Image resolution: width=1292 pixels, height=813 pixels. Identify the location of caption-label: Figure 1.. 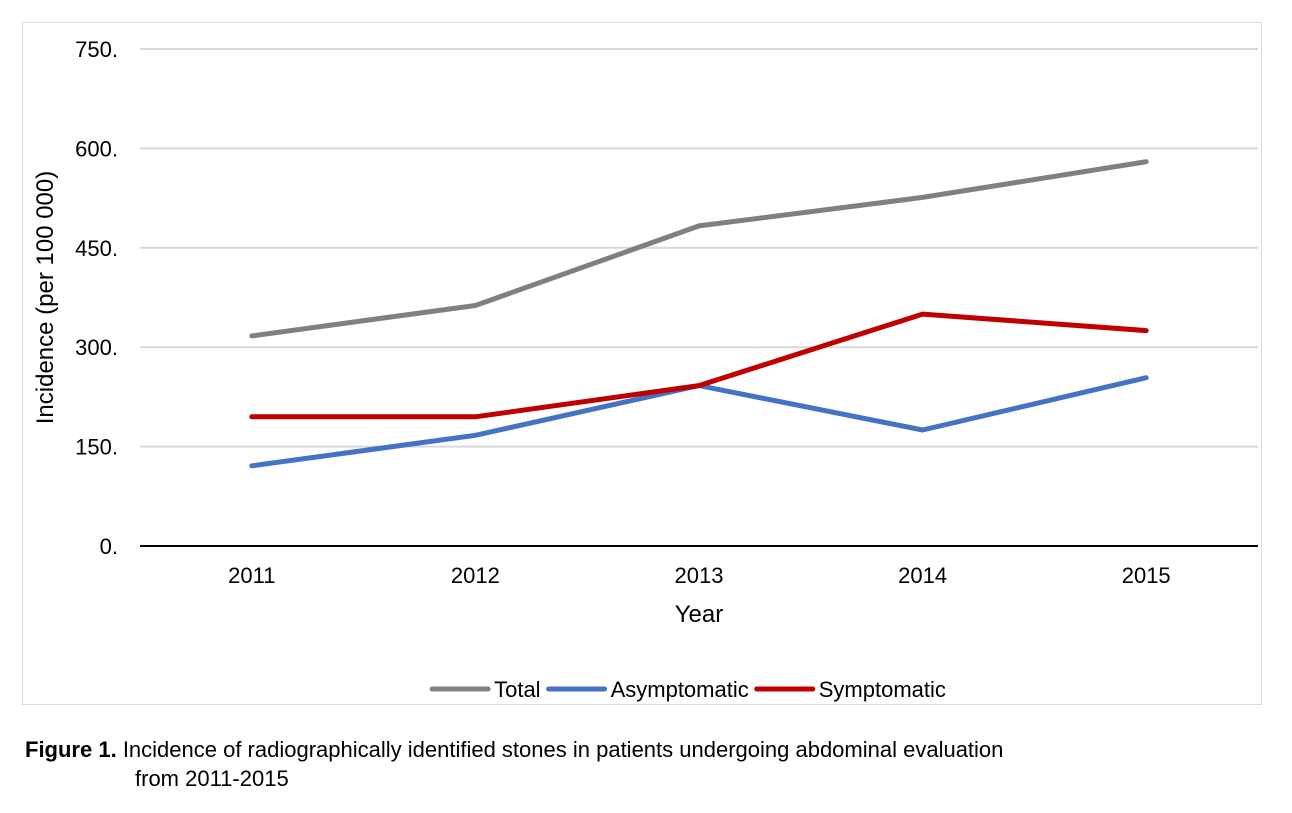
(71, 749).